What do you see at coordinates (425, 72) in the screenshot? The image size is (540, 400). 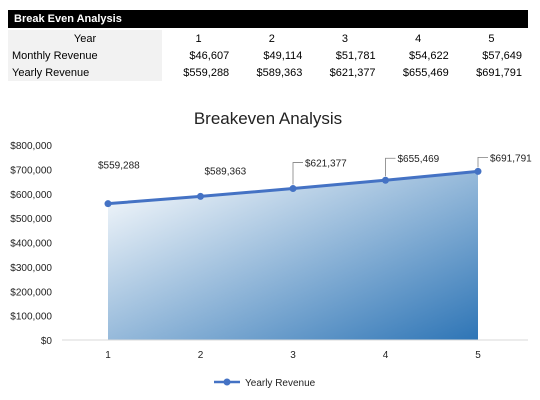 I see `table-cell: $655,469` at bounding box center [425, 72].